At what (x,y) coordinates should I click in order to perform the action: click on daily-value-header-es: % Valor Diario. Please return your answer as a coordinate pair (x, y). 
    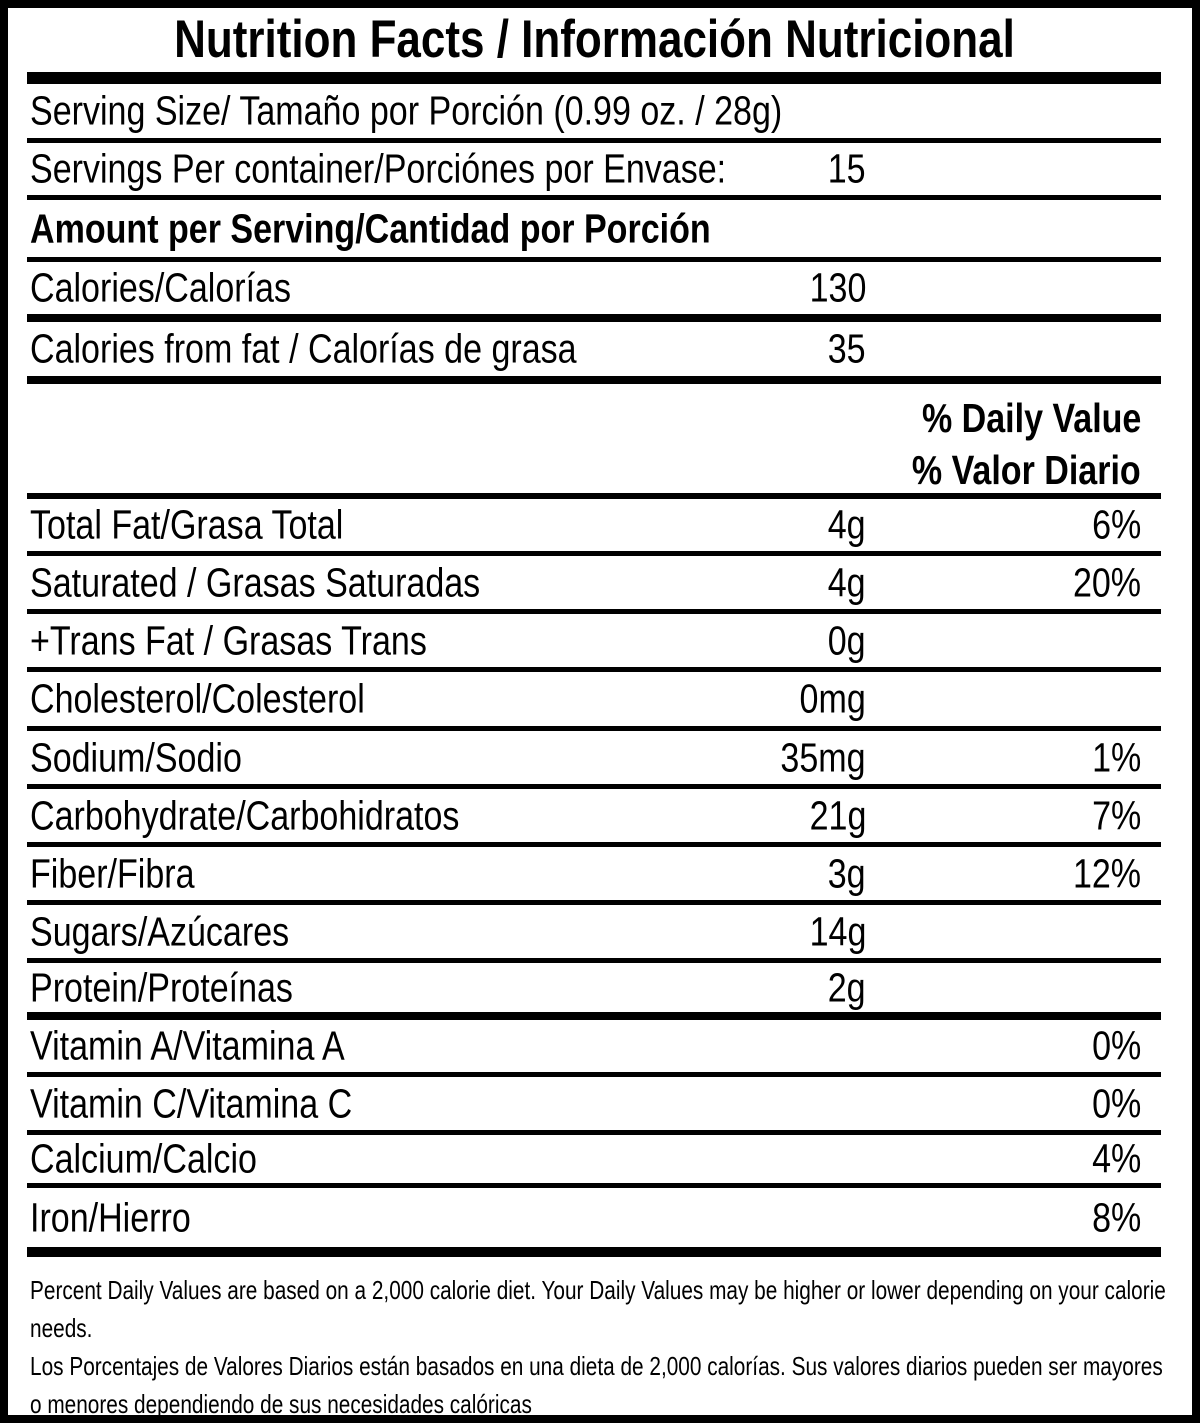
    Looking at the image, I should click on (594, 470).